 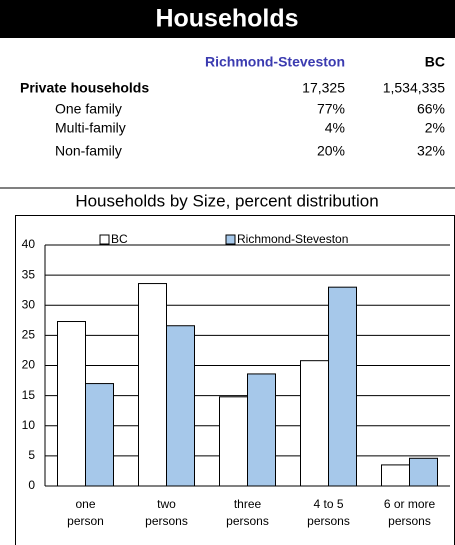 I want to click on y-tick-label: 15, so click(x=29, y=395).